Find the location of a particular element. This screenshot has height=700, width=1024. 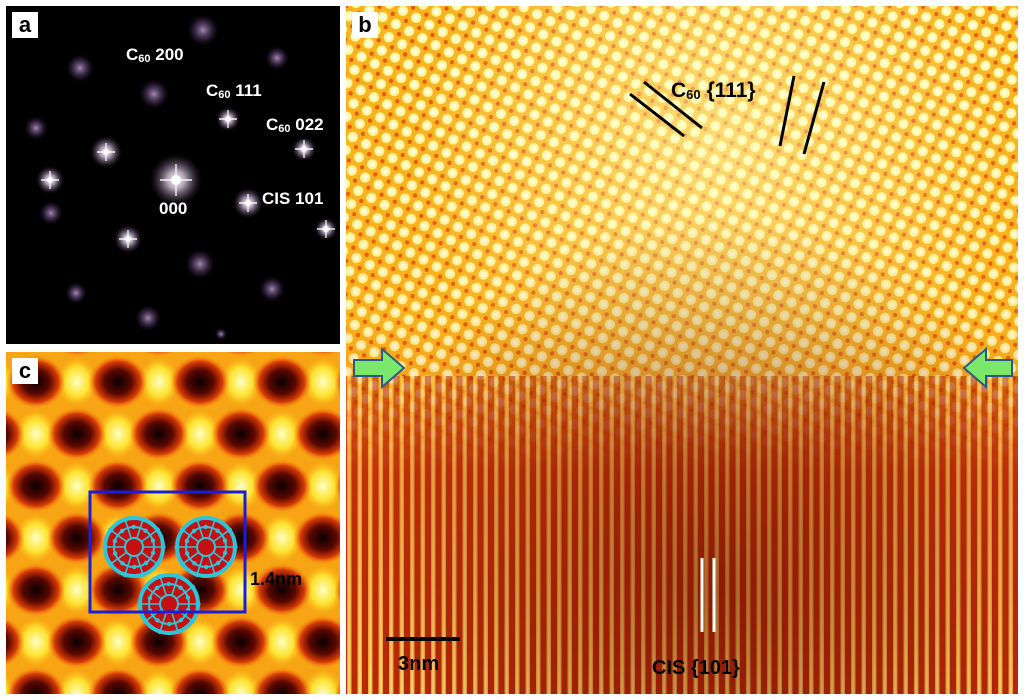

scale-label-3nm: 3nm is located at coordinates (419, 664).